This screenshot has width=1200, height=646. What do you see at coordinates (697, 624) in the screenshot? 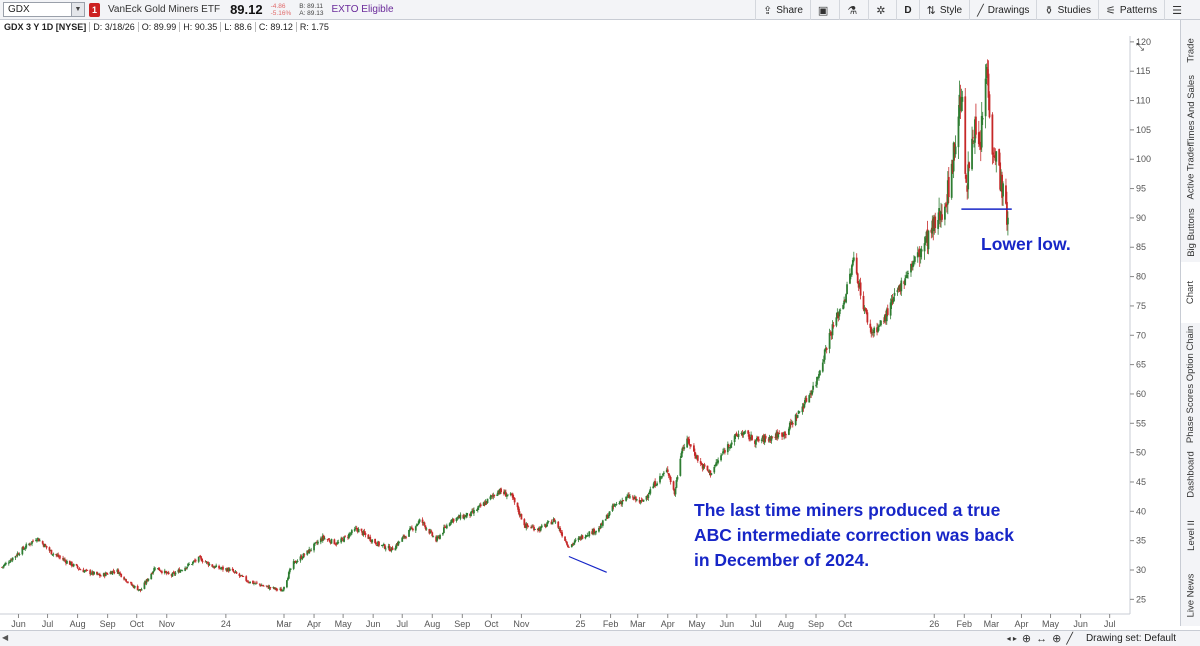
I see `x-tick-label: May` at bounding box center [697, 624].